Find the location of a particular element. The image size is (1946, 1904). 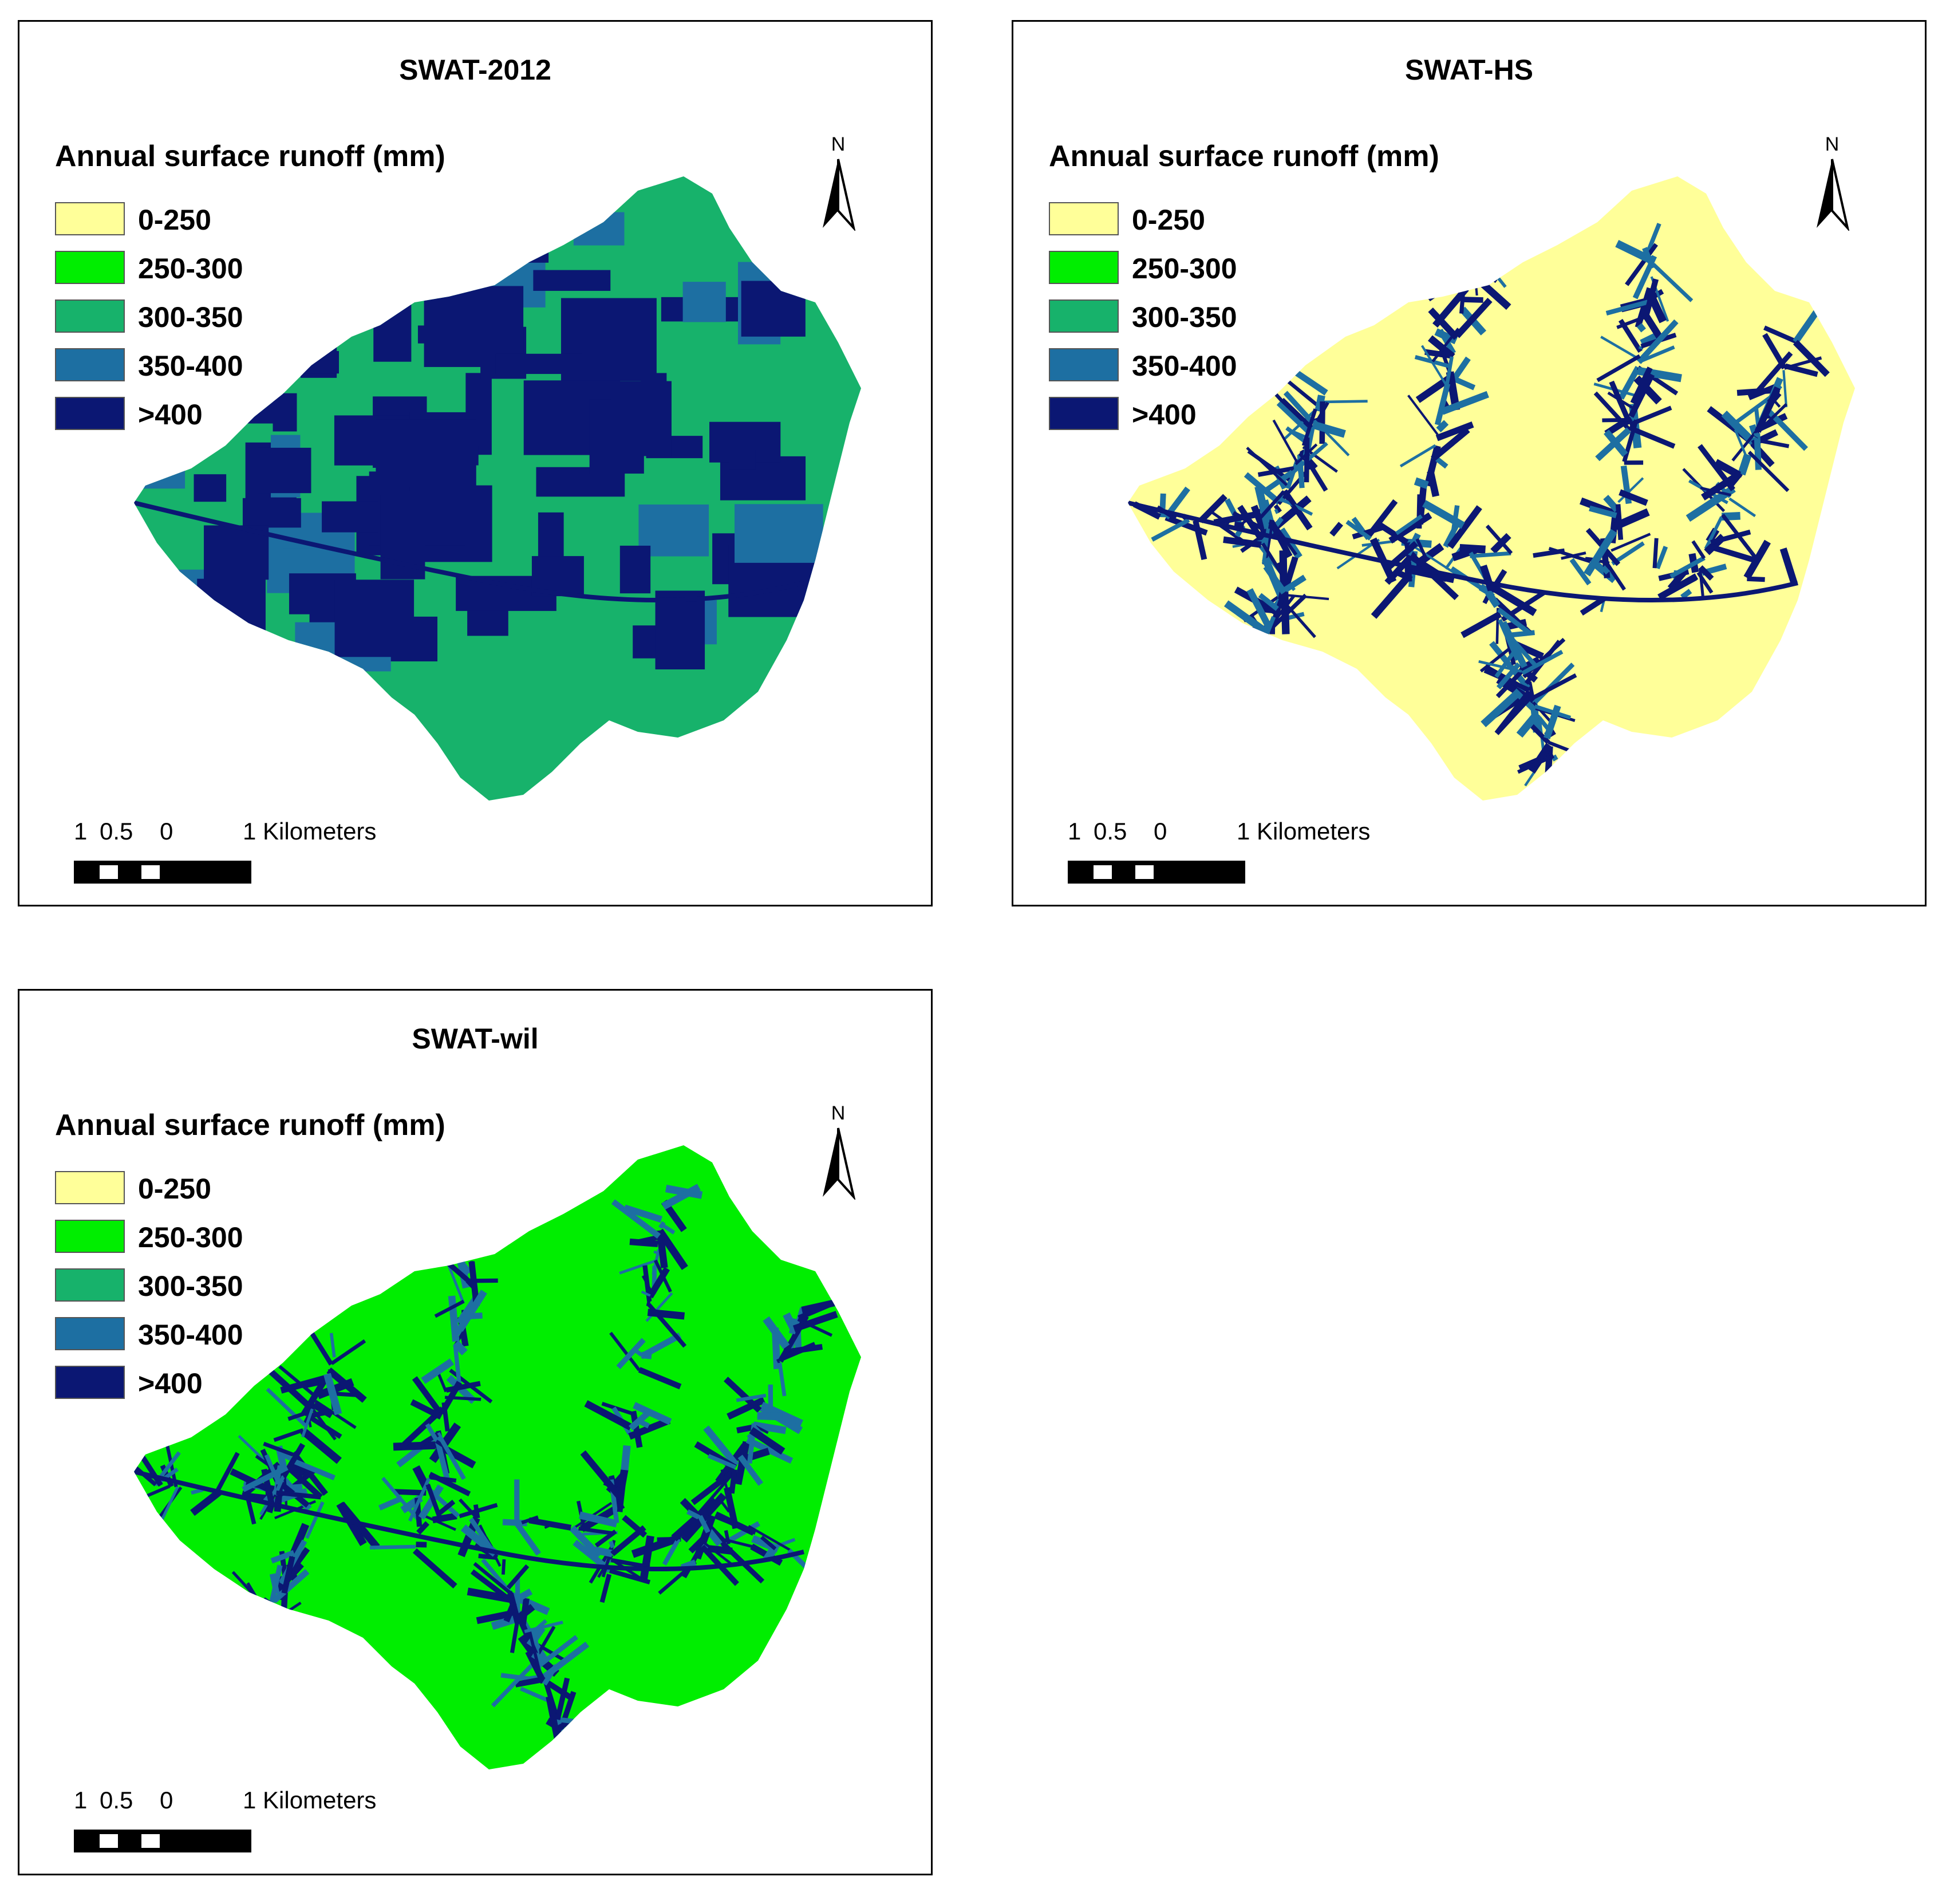

legend-label: 300-350 is located at coordinates (190, 1286).